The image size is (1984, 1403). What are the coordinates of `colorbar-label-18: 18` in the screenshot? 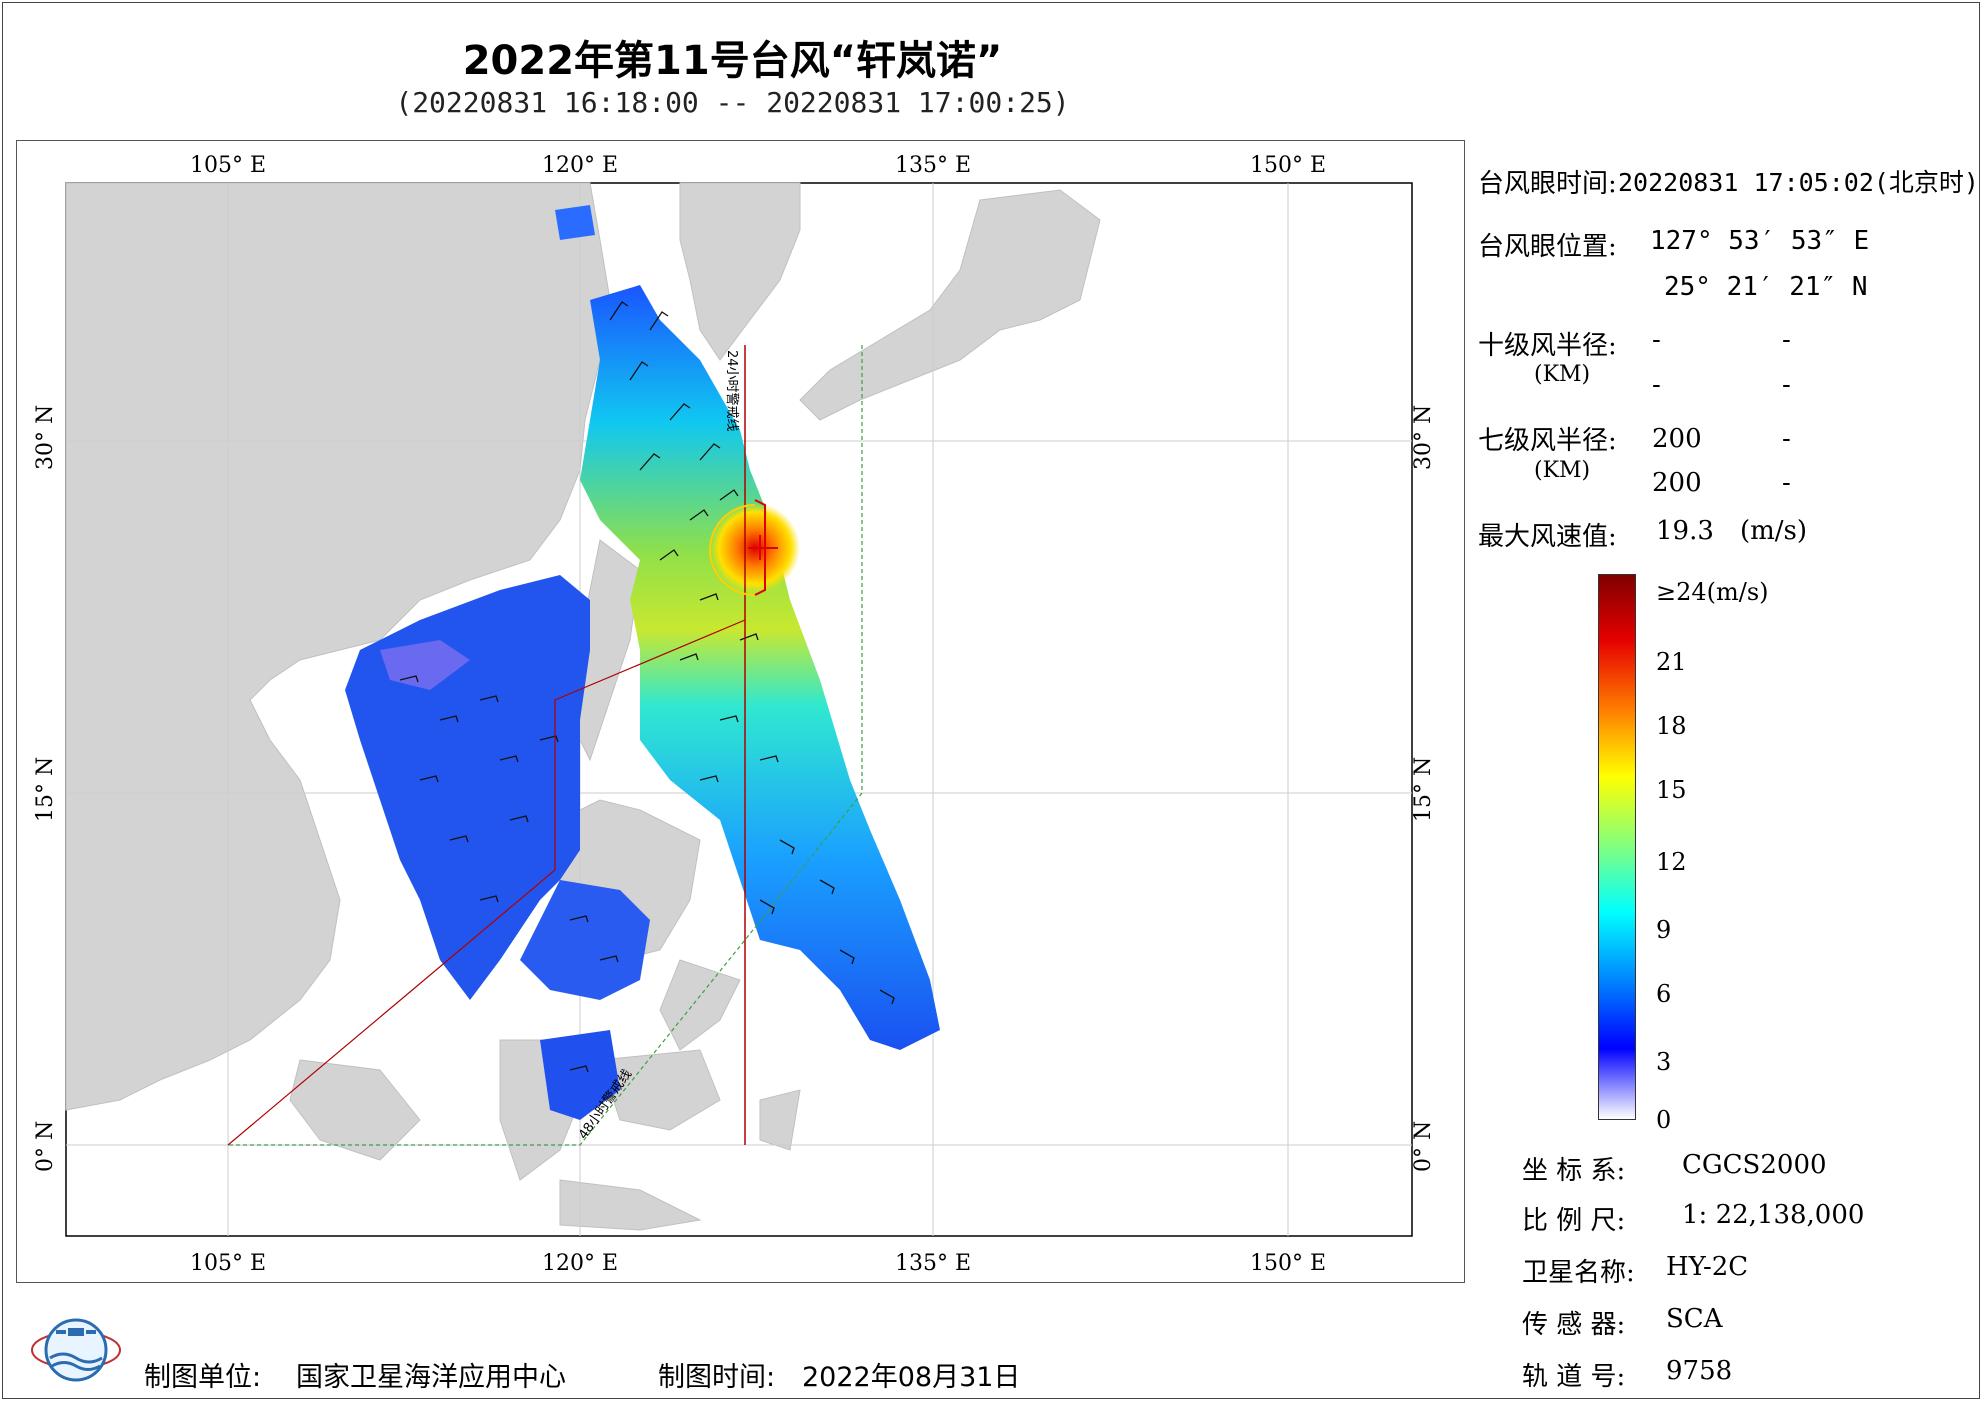 It's located at (1671, 726).